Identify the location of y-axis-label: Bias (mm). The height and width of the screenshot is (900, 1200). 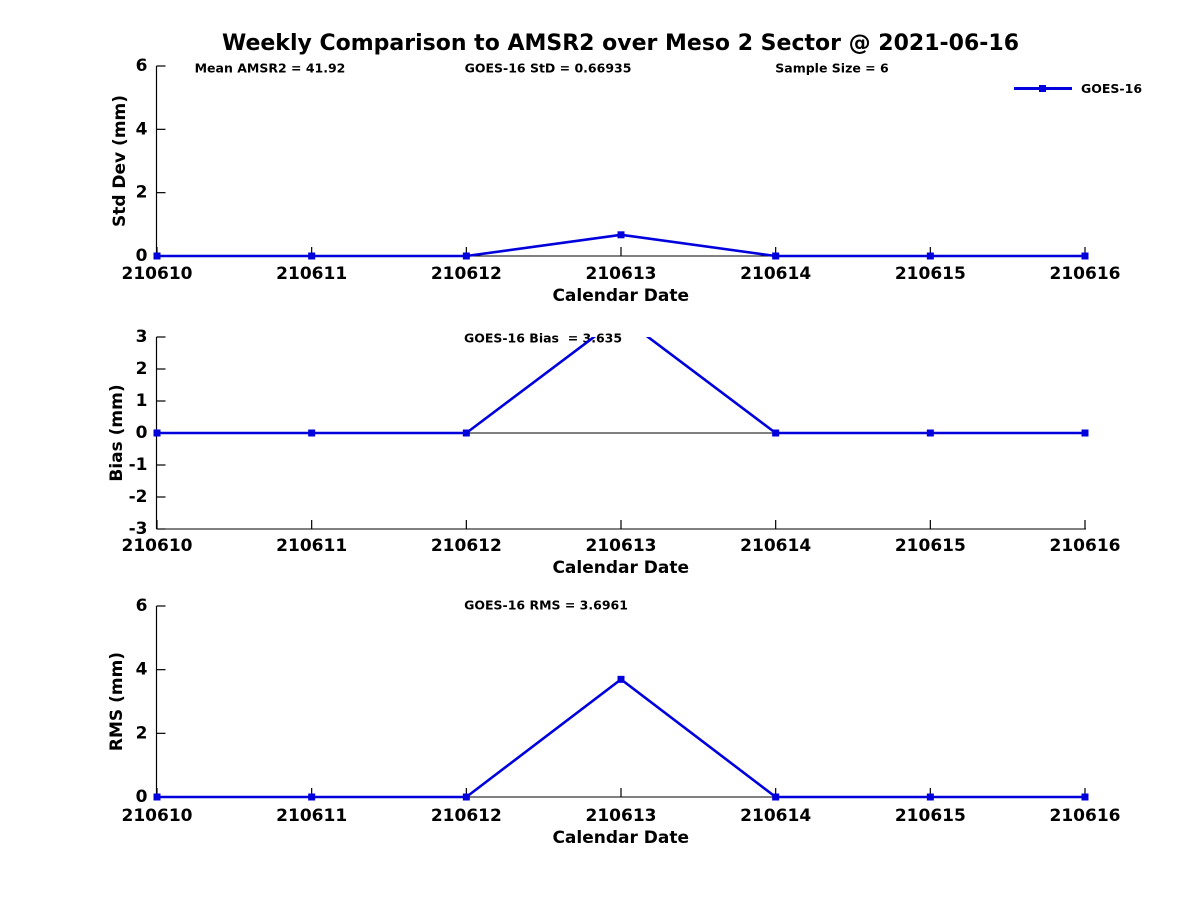
(117, 432).